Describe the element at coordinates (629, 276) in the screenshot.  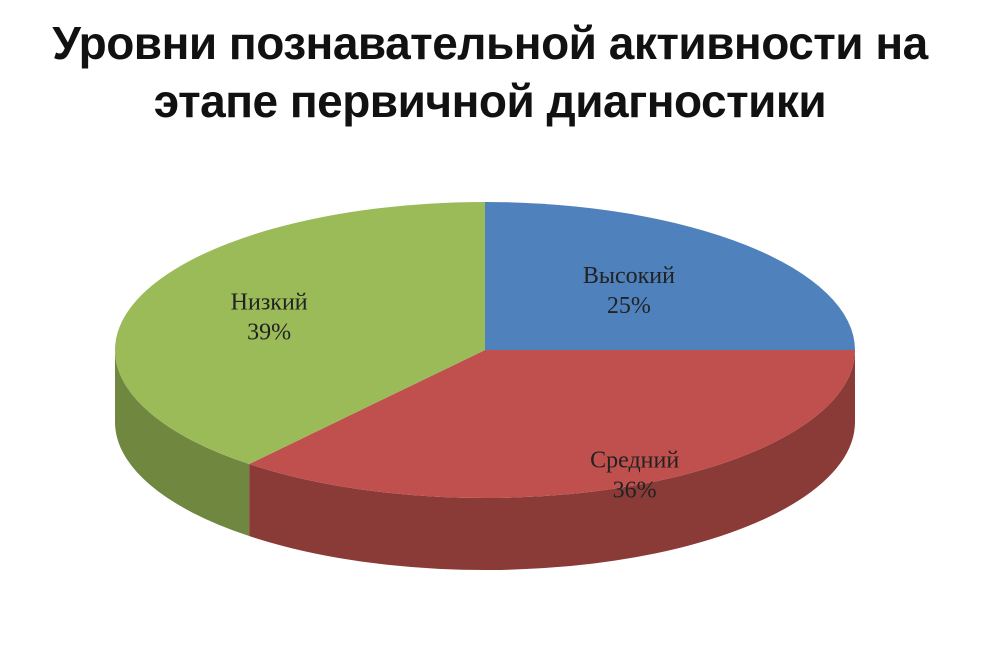
I see `slice-category-label: Высокий` at that location.